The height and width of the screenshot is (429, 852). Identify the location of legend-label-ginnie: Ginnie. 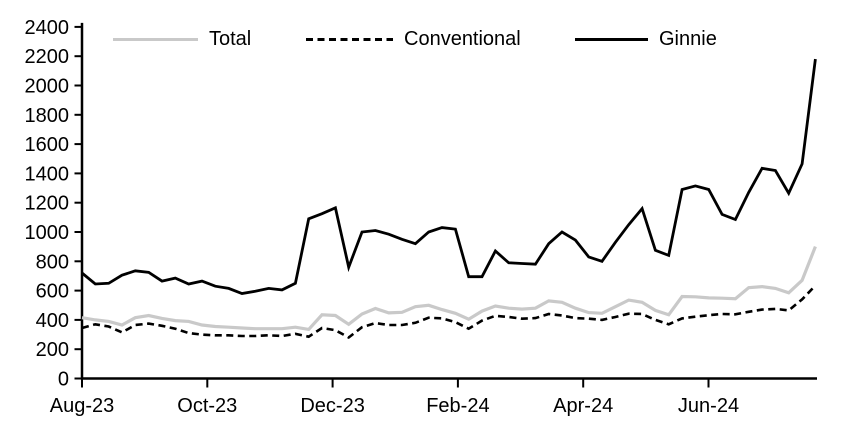
(688, 38).